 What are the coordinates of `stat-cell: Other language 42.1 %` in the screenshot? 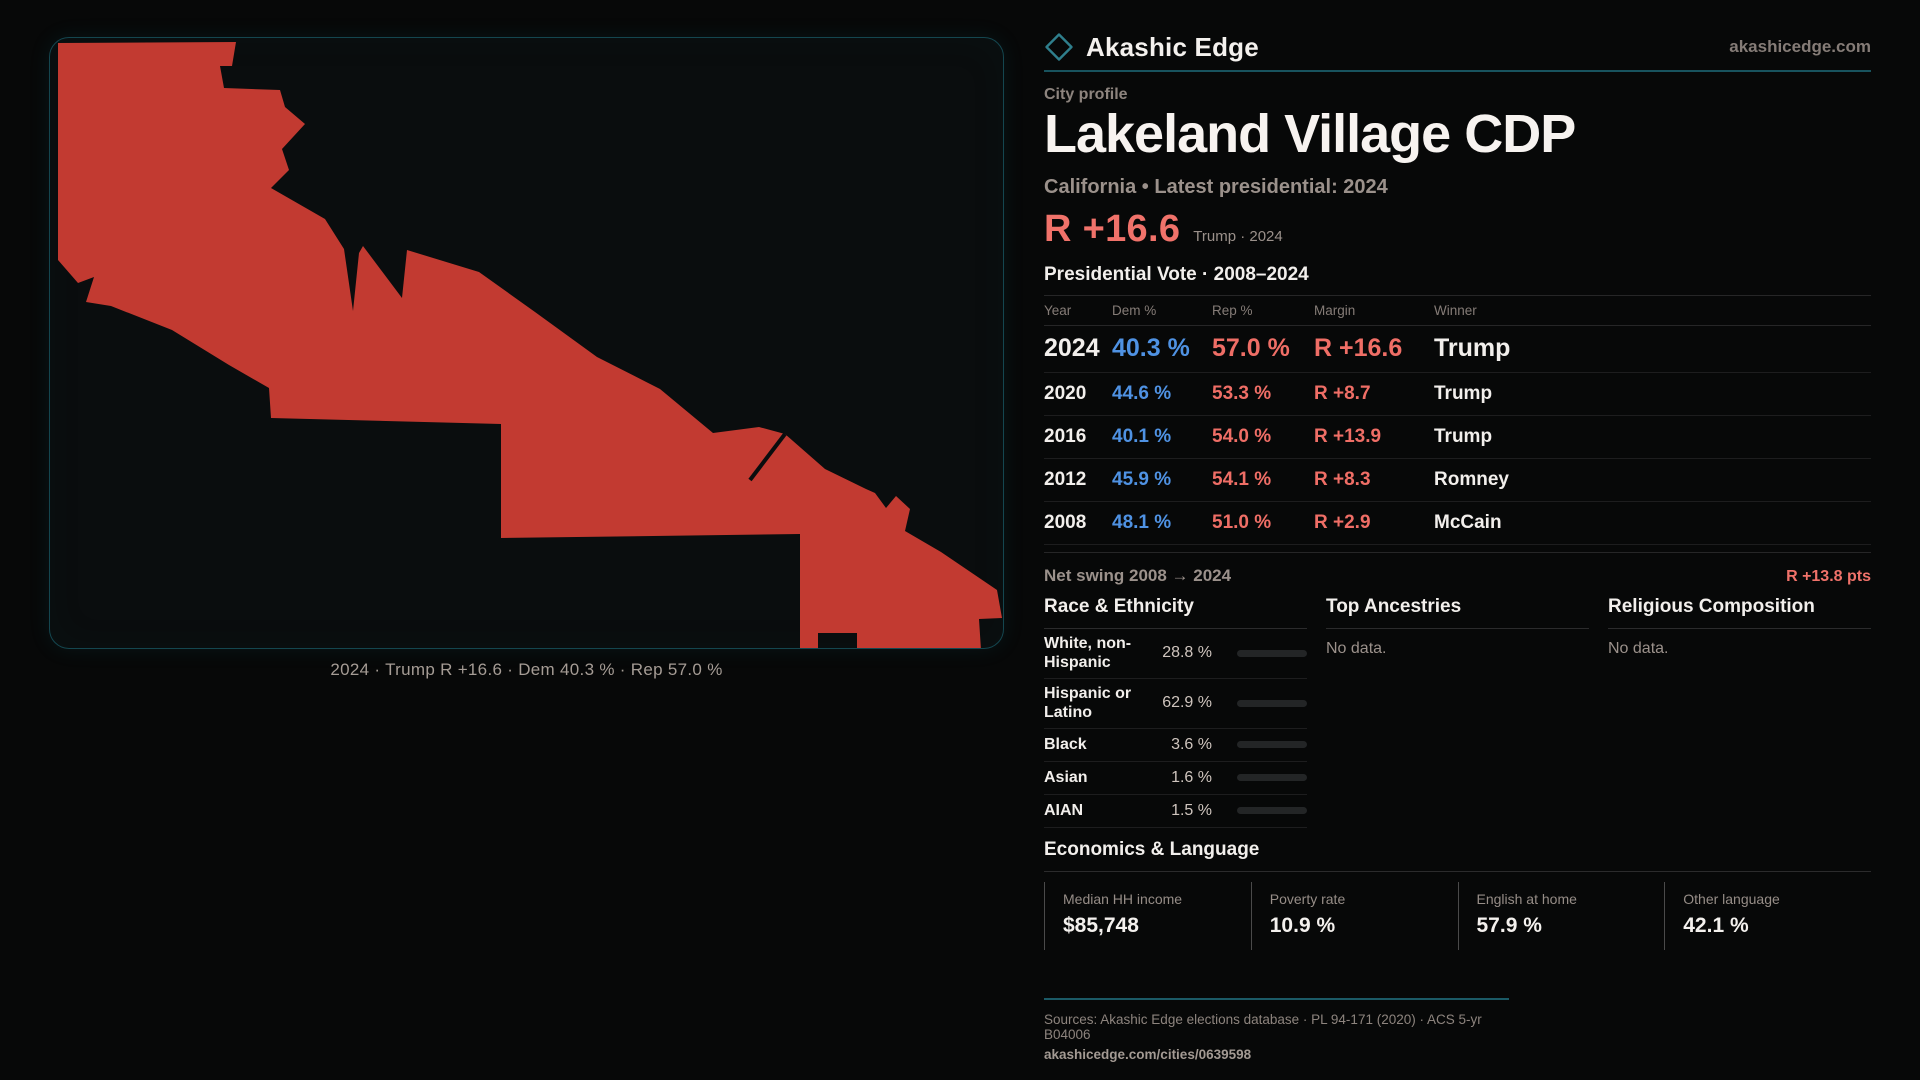 It's located at (1767, 915).